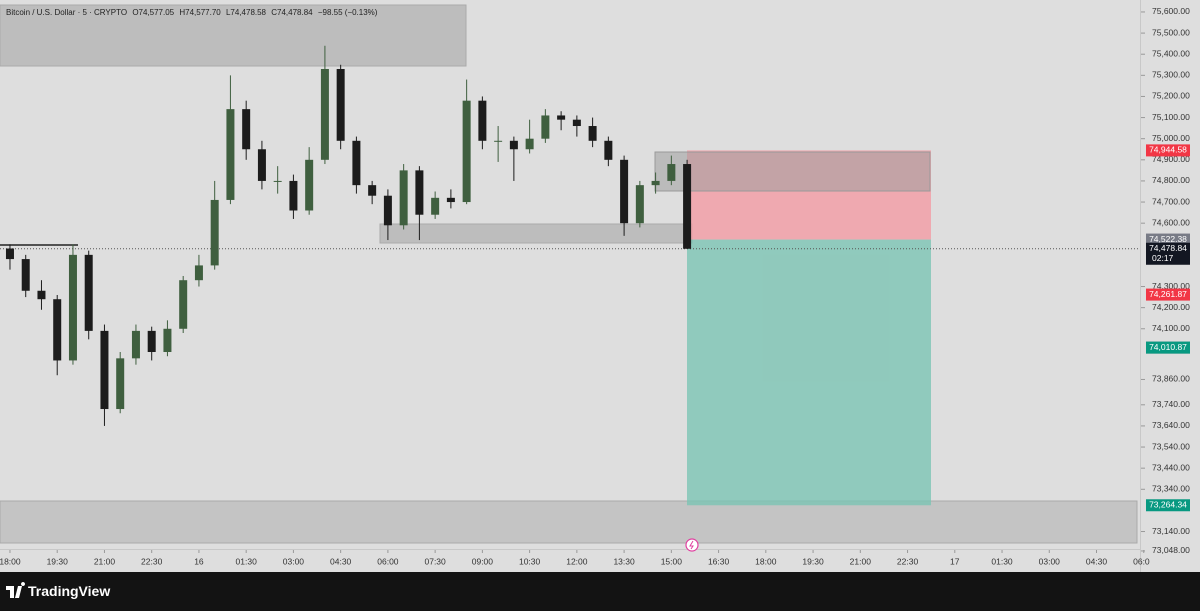 The height and width of the screenshot is (611, 1200). I want to click on event-icon, so click(692, 545).